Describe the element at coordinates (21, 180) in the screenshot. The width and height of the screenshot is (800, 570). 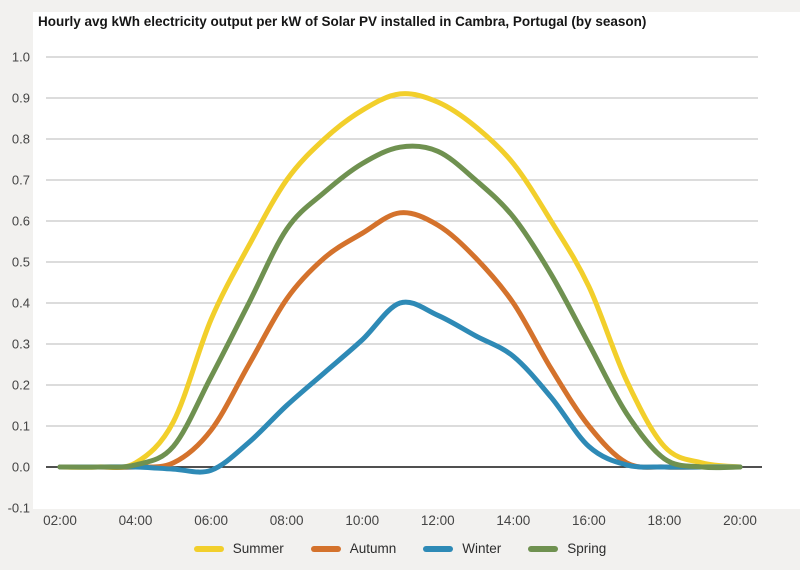
I see `y-tick-label: 0.7` at that location.